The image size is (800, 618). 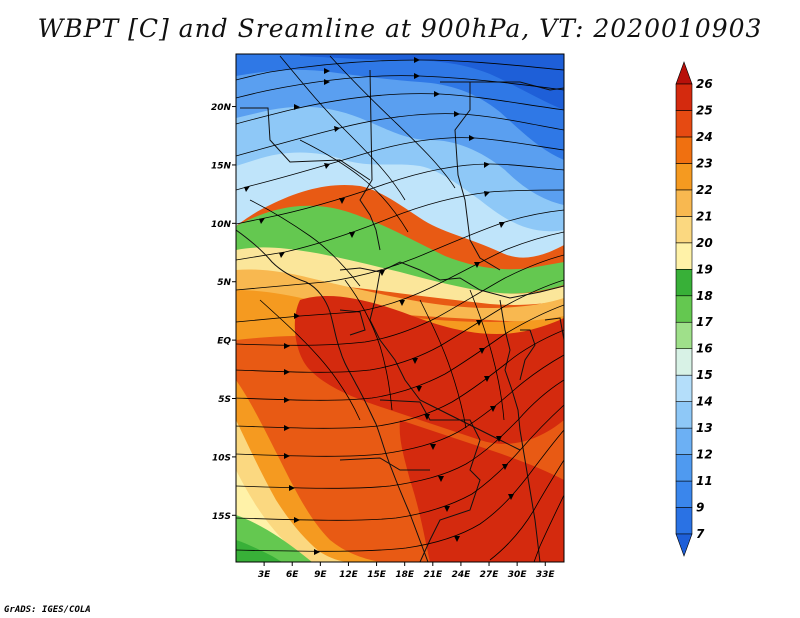 I want to click on colorbar-label: 11, so click(x=704, y=481).